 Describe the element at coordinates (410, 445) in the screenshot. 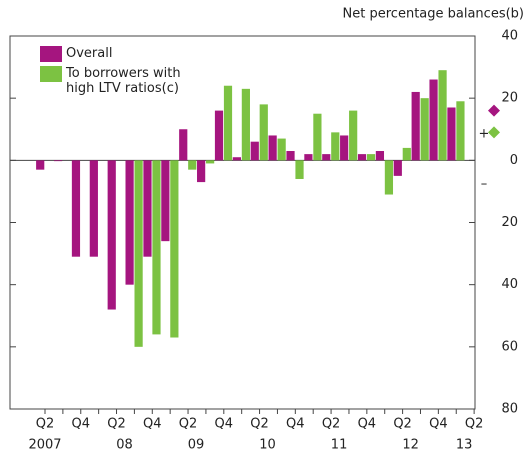

I see `x-year-label: 12` at that location.